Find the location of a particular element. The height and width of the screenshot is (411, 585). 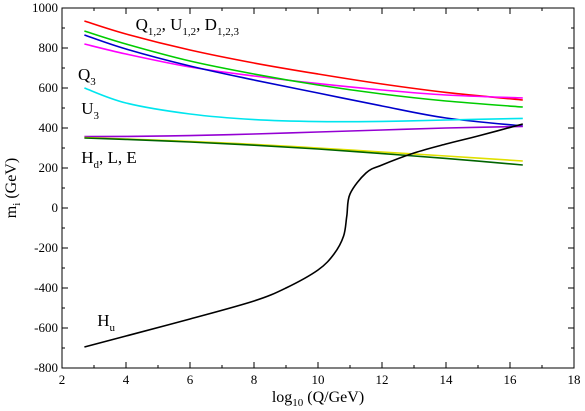

x-tick-label-5: 12 is located at coordinates (382, 379).